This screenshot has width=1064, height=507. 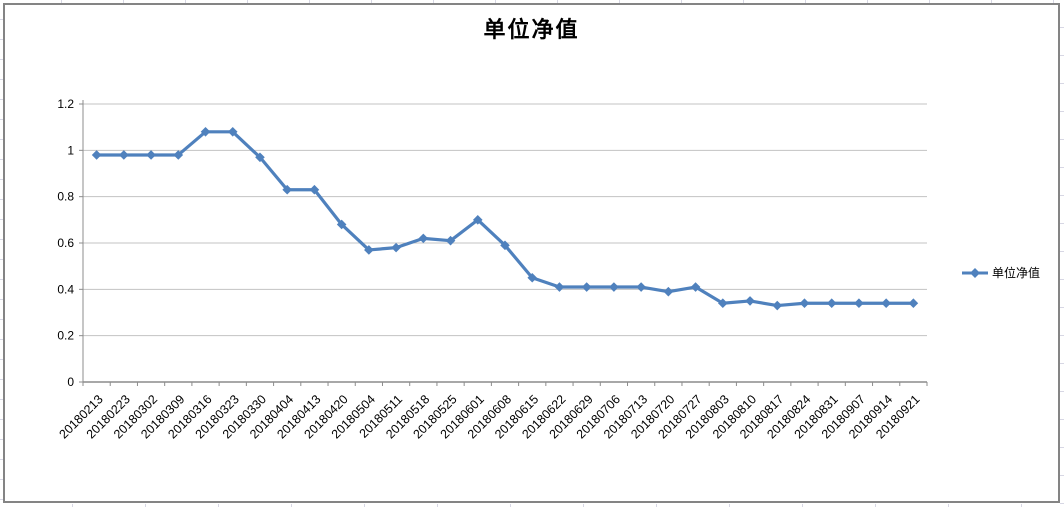 I want to click on legend: 单位净值, so click(x=1000, y=272).